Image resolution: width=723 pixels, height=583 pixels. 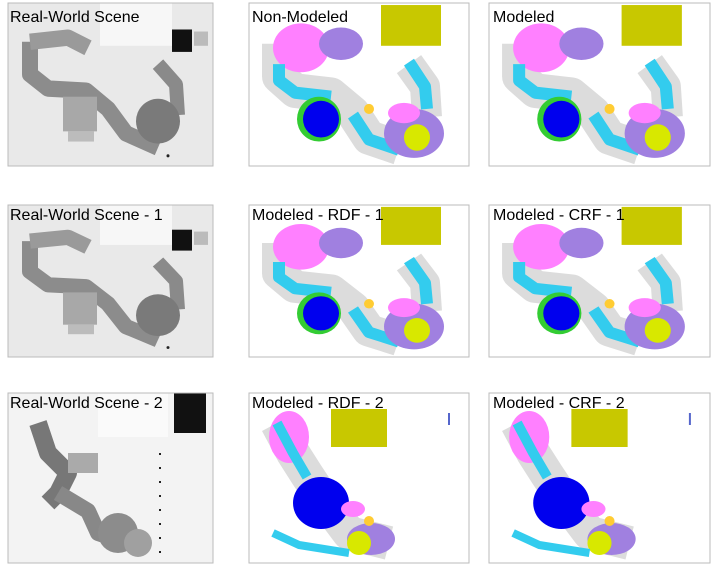 I want to click on panel: Real-World Scene, so click(x=110, y=84).